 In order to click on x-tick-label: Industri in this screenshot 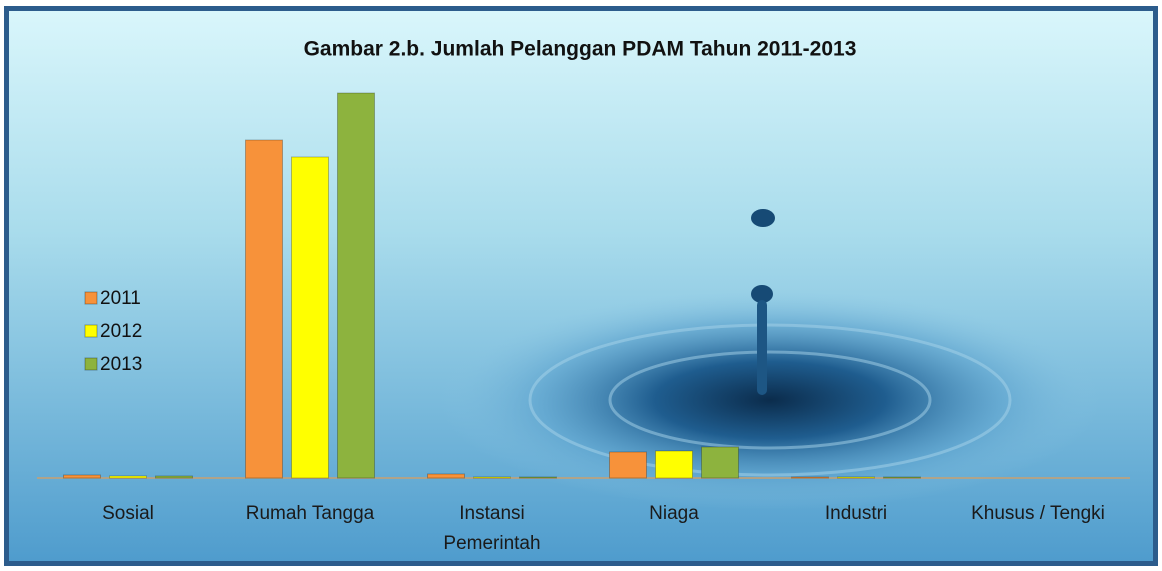, I will do `click(856, 513)`.